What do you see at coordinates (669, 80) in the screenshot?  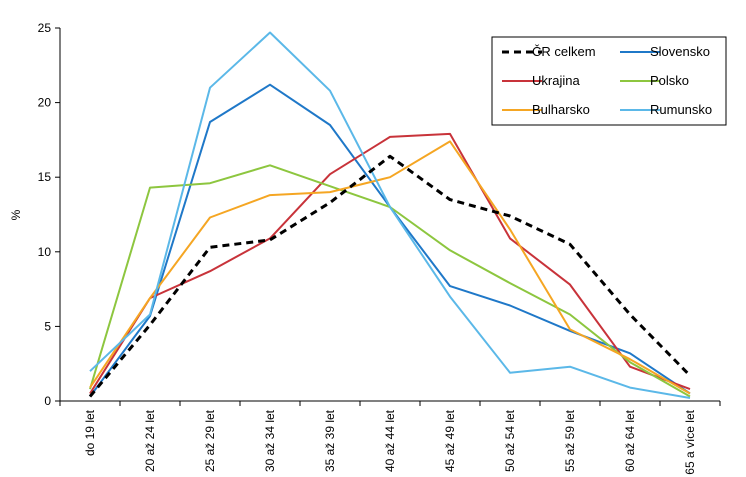 I see `legend-label: Polsko` at bounding box center [669, 80].